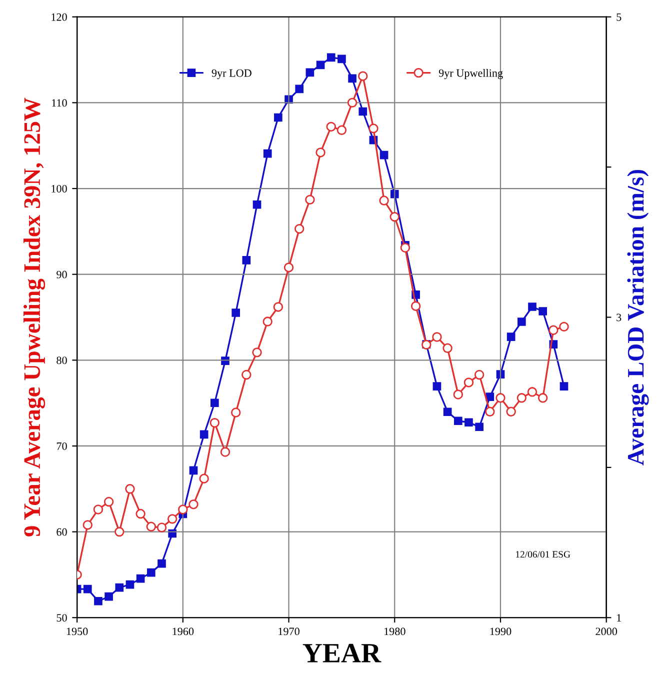 This screenshot has height=675, width=670. Describe the element at coordinates (61, 274) in the screenshot. I see `y-tick-label: 90` at that location.